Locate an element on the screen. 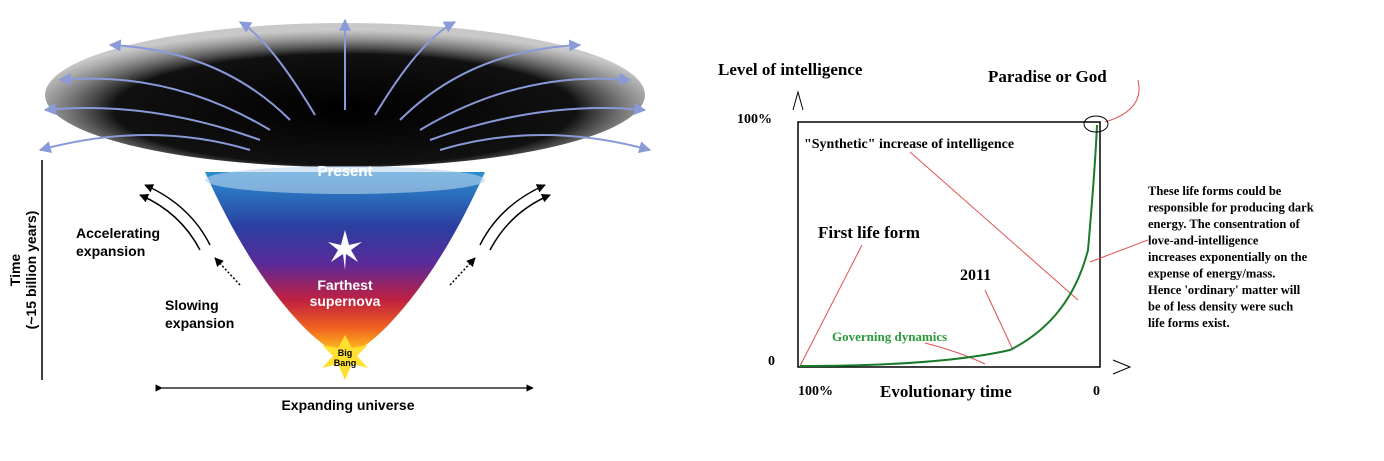 Image resolution: width=1384 pixels, height=461 pixels. present-disk is located at coordinates (345, 180).